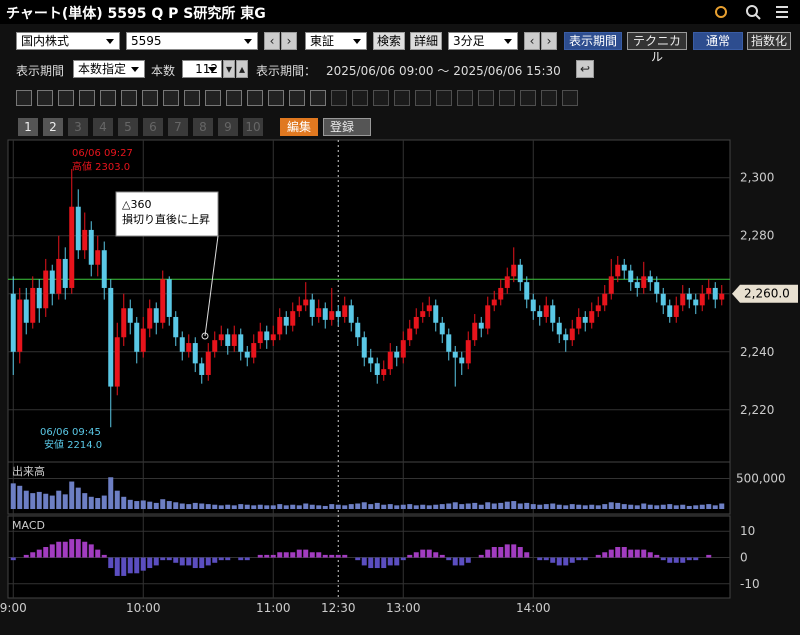 This screenshot has height=635, width=800. Describe the element at coordinates (718, 41) in the screenshot. I see `normal-button: 通常` at that location.